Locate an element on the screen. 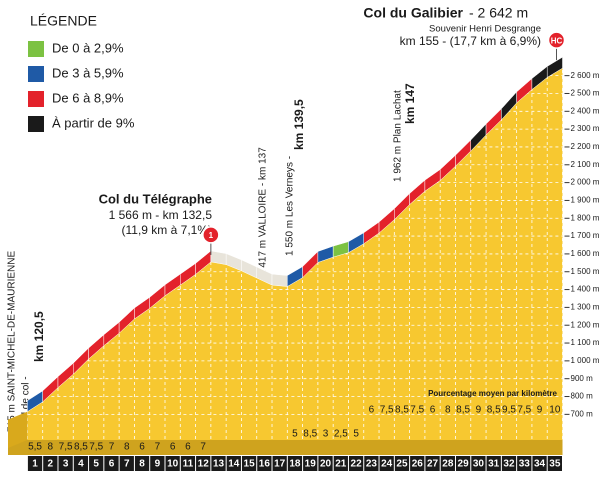 The image size is (600, 501). gradient-label: 9,5 is located at coordinates (509, 410).